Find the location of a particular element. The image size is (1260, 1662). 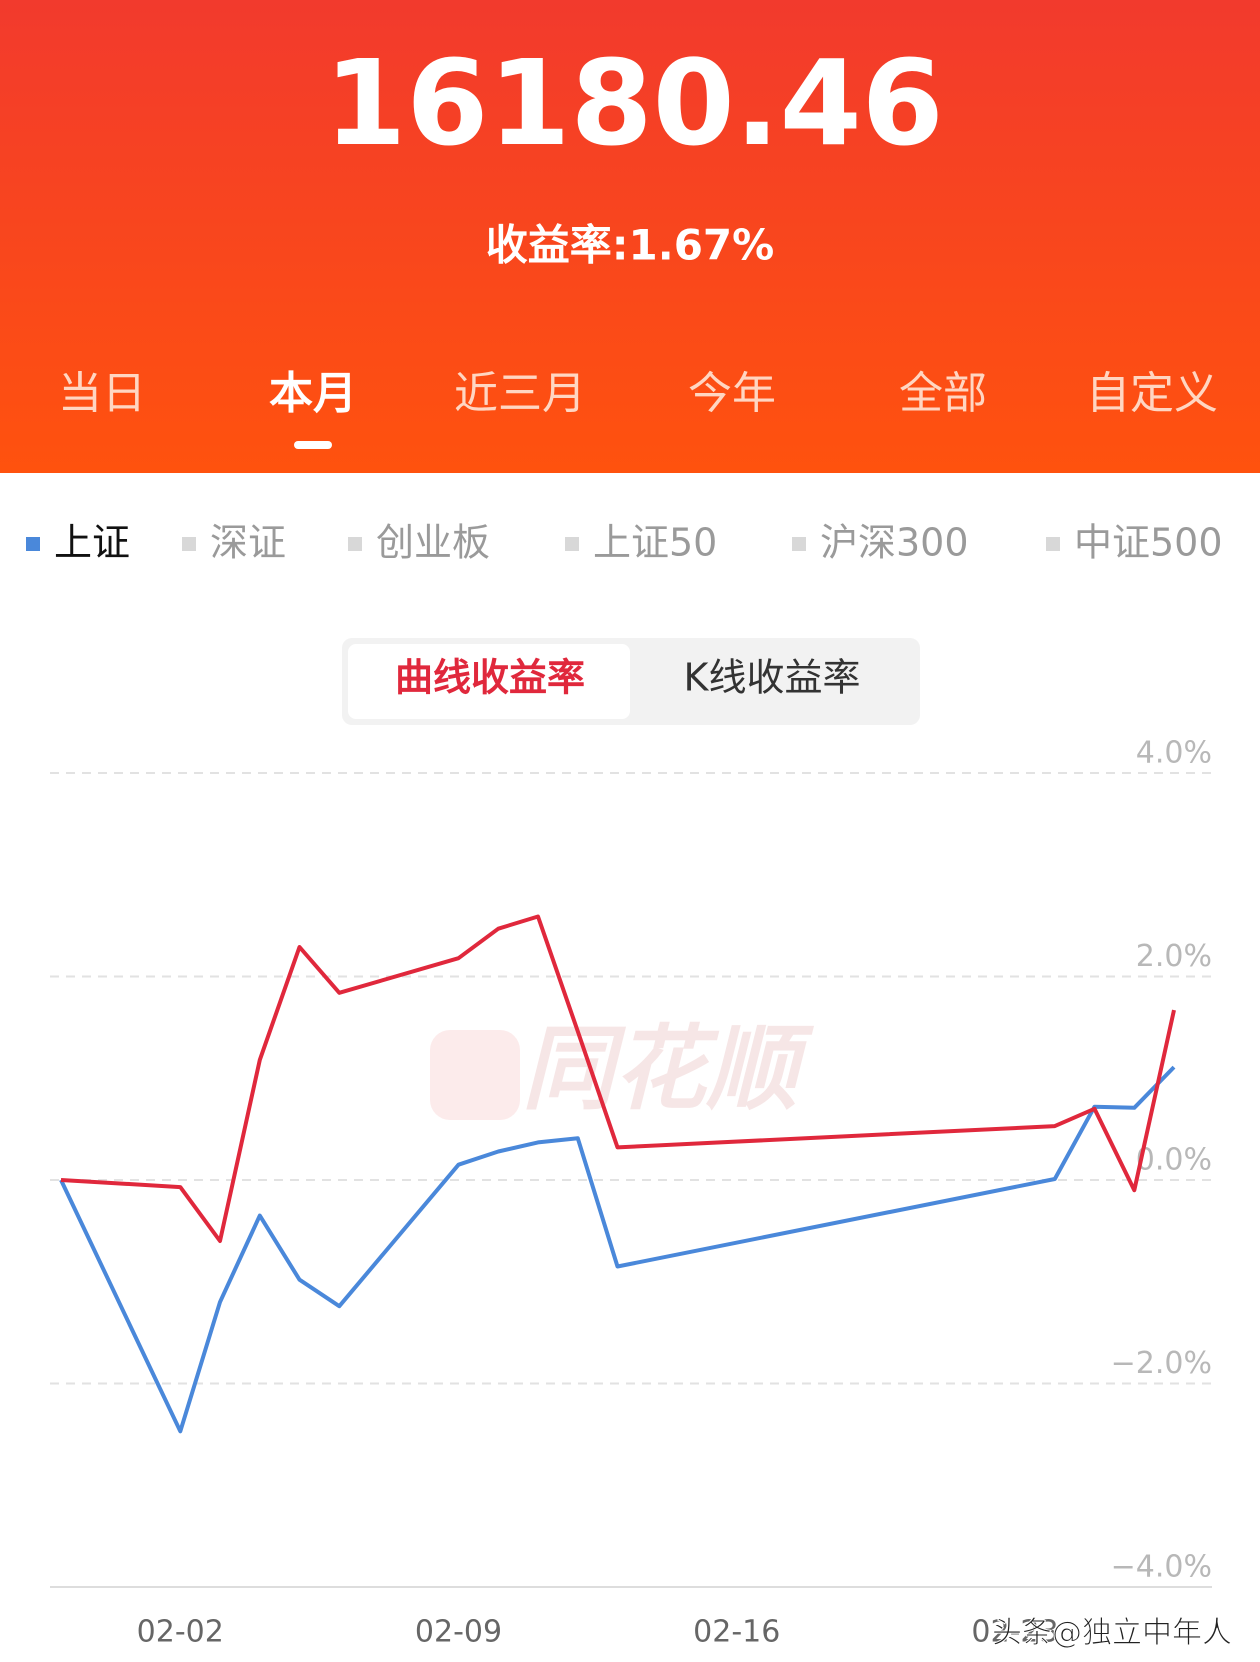

y-tick-label: 4.0% is located at coordinates (1174, 753).